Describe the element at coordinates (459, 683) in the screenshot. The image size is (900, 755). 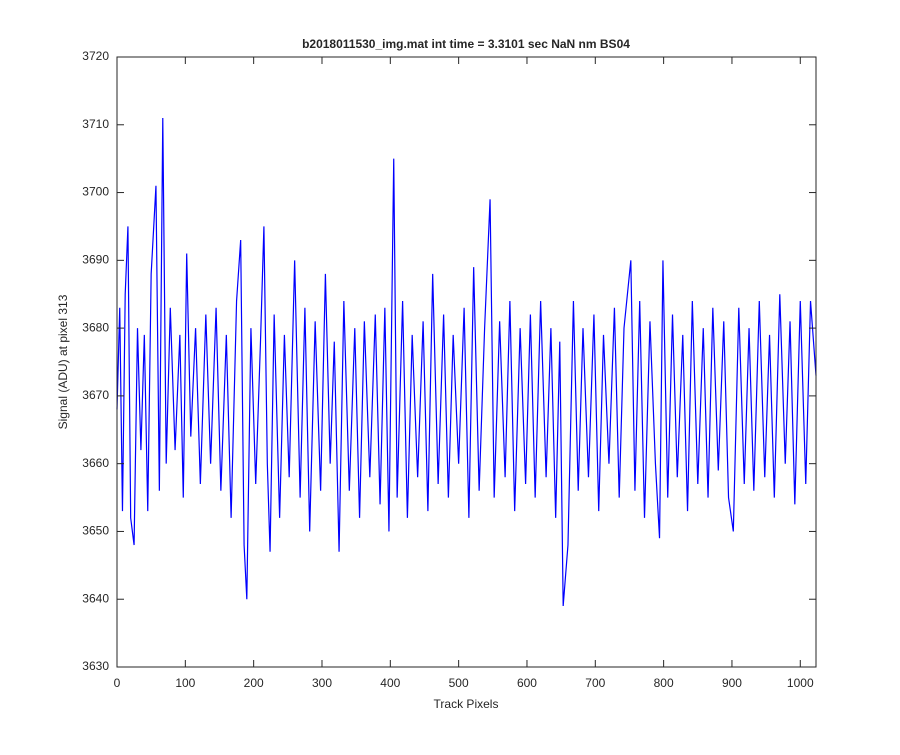
I see `x-tick-label: 500` at that location.